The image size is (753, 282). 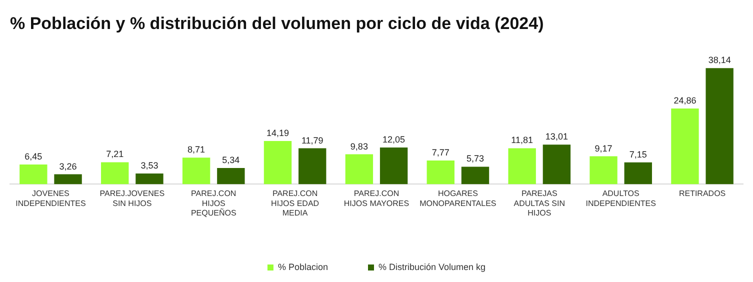 What do you see at coordinates (556, 137) in the screenshot?
I see `data-label: 13,01` at bounding box center [556, 137].